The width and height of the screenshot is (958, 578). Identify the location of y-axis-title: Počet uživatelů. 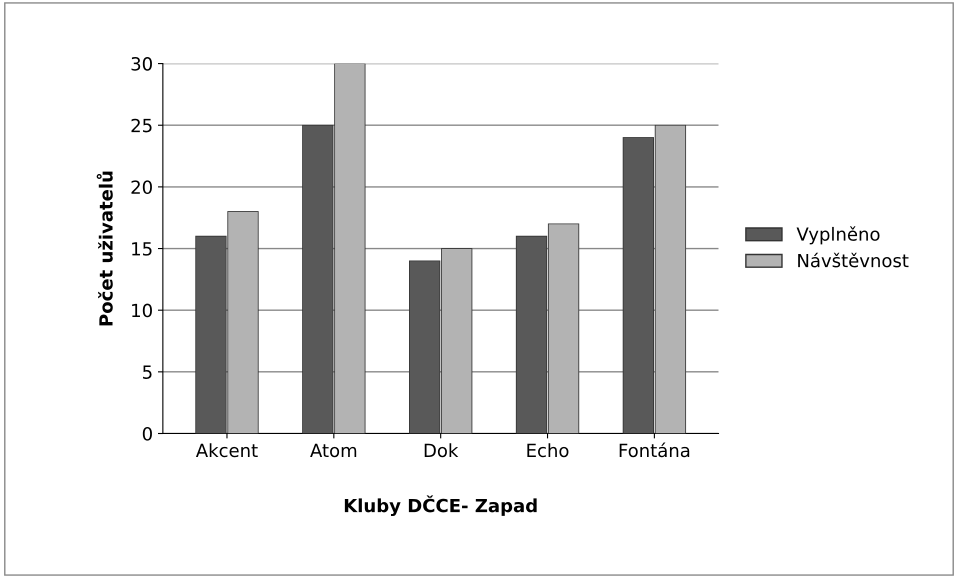
(104, 249).